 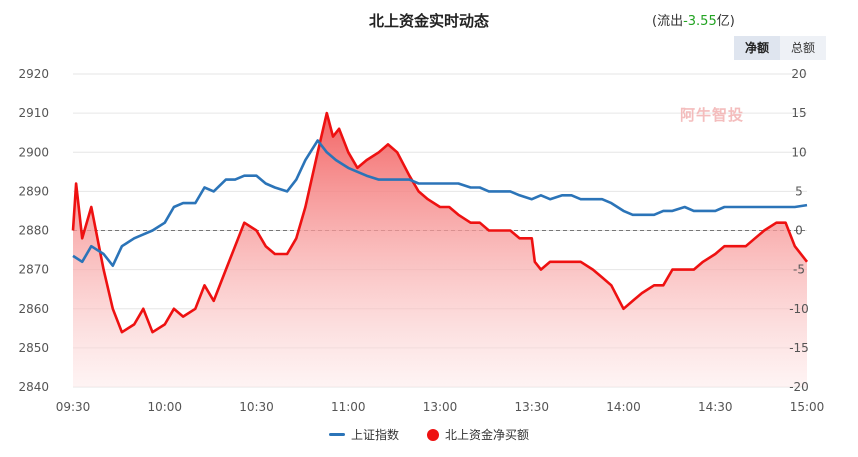 What do you see at coordinates (164, 407) in the screenshot?
I see `x-tick-label: 10:00` at bounding box center [164, 407].